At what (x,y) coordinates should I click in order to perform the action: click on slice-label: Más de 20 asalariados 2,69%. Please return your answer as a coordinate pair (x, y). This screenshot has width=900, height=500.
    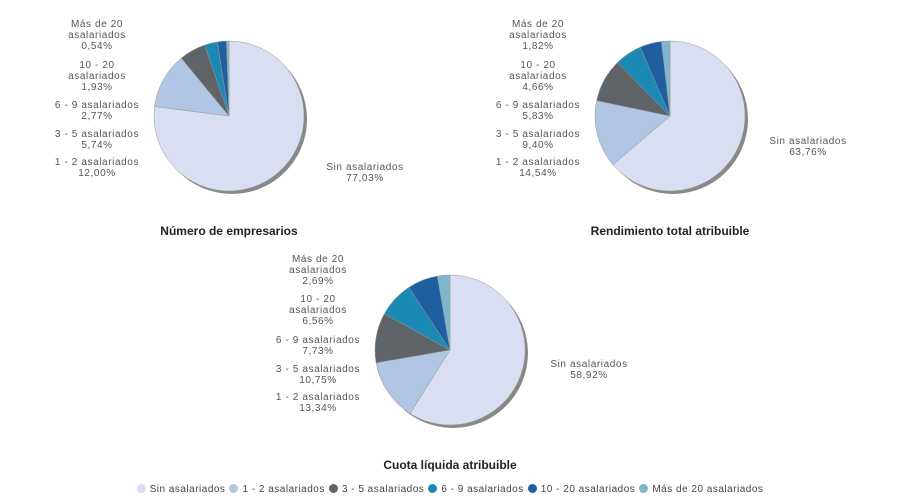
    Looking at the image, I should click on (318, 270).